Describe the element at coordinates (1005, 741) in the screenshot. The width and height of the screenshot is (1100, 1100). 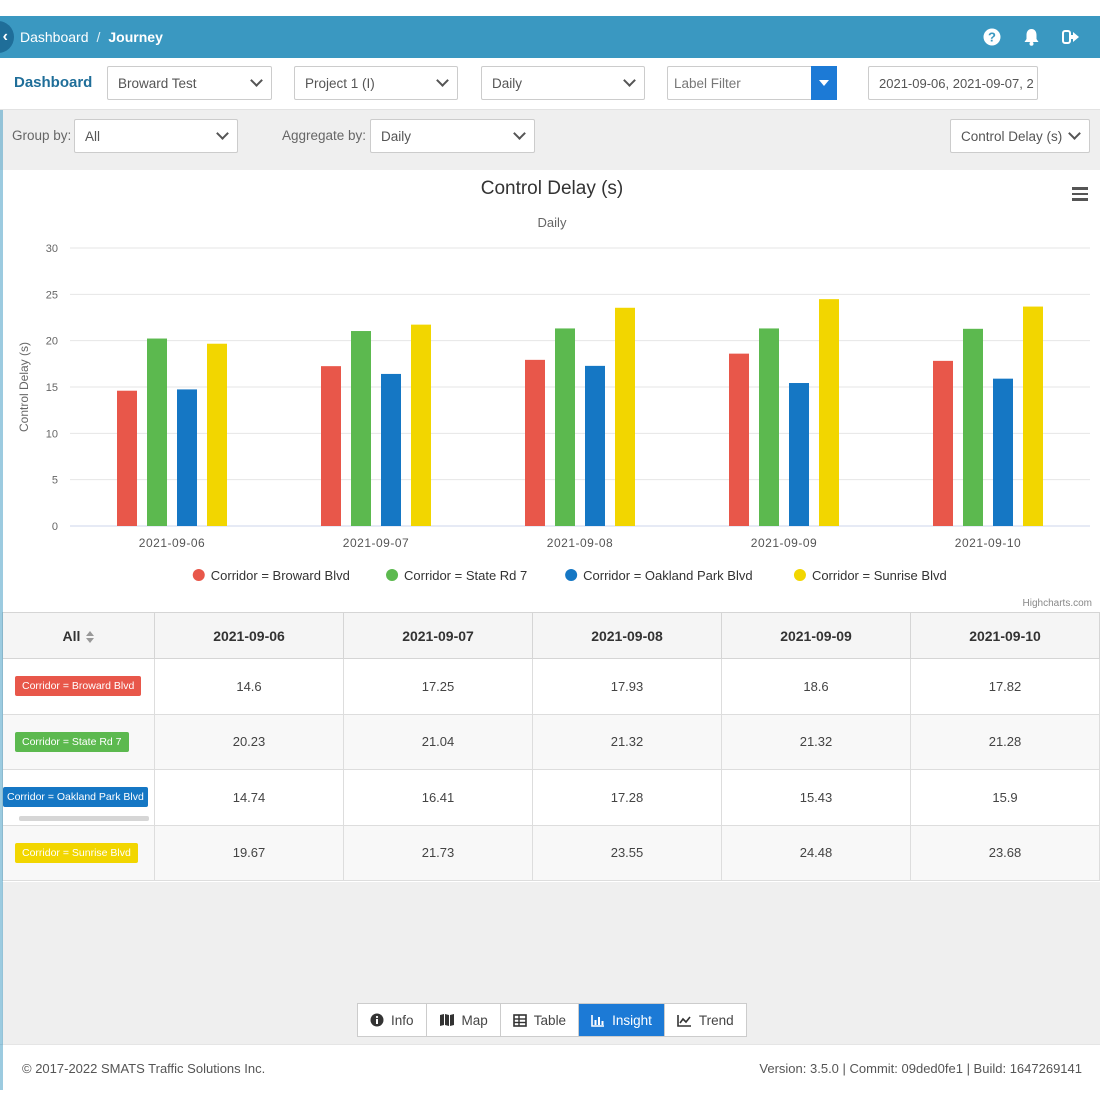
I see `table-cell: 21.28` at that location.